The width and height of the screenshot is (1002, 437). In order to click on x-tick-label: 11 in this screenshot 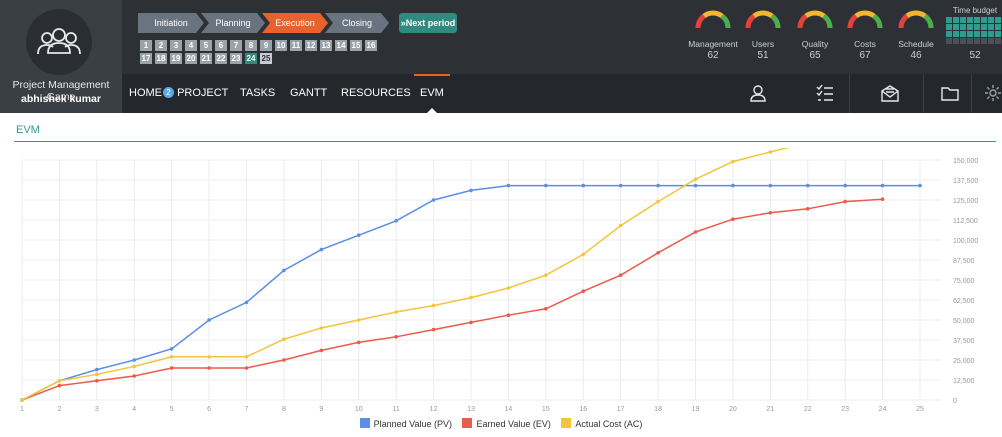, I will do `click(396, 409)`.